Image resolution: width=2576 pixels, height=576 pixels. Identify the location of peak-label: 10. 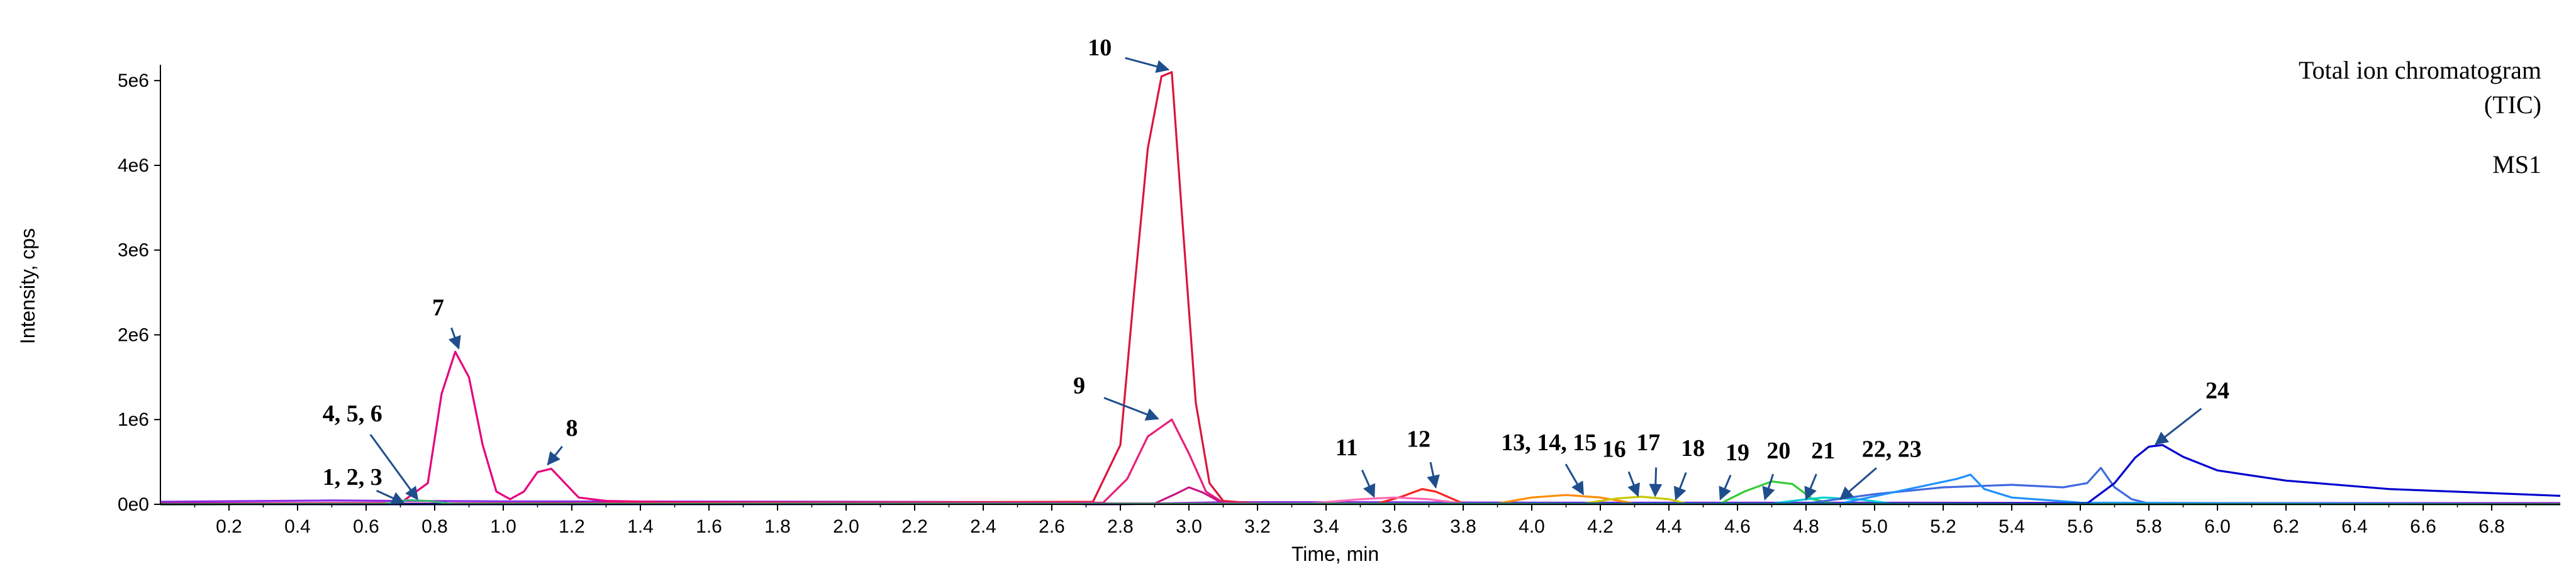
(1100, 48).